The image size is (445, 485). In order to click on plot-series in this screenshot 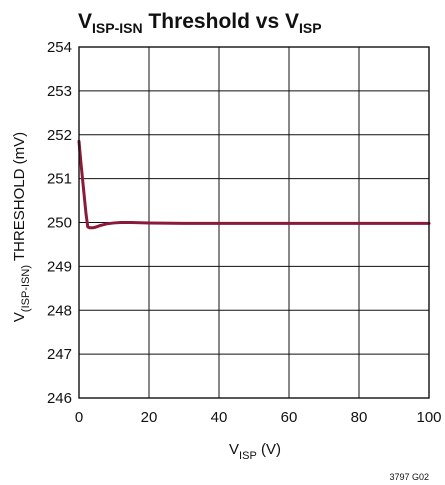, I will do `click(254, 184)`.